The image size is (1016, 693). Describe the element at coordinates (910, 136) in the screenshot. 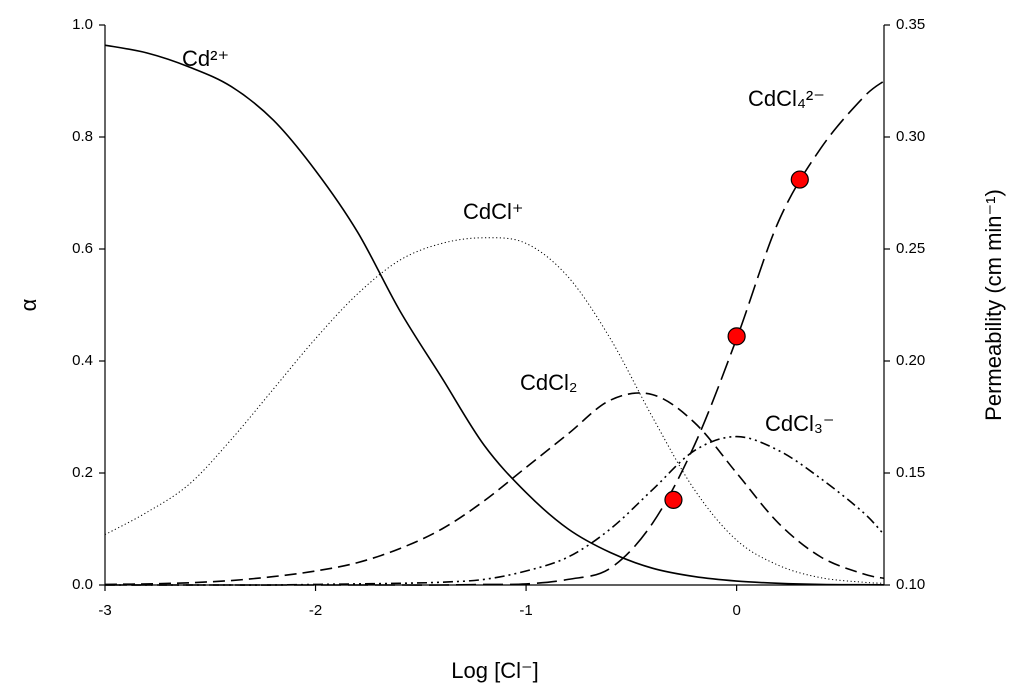

I see `y2-tick-label: 0.30` at that location.